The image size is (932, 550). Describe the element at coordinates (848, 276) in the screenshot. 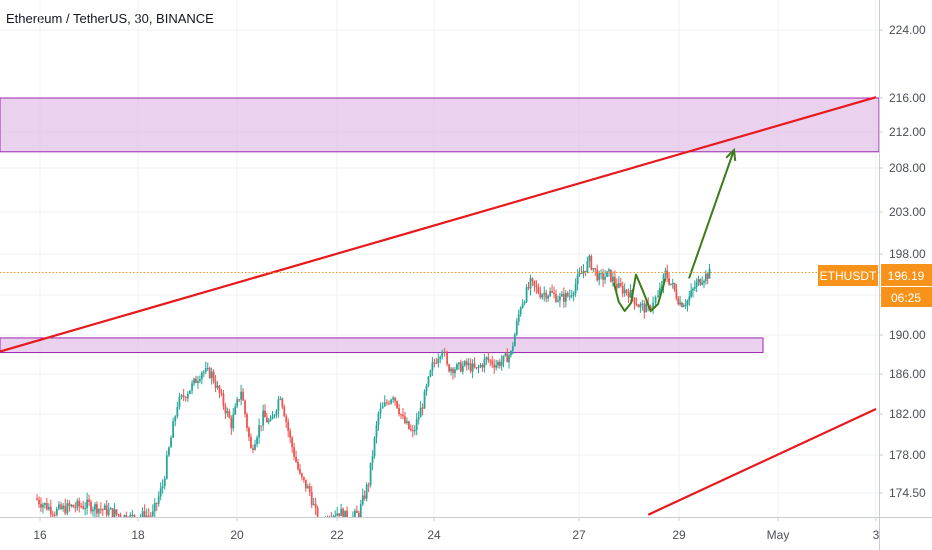

I see `svg-text: ETHUSDT` at that location.